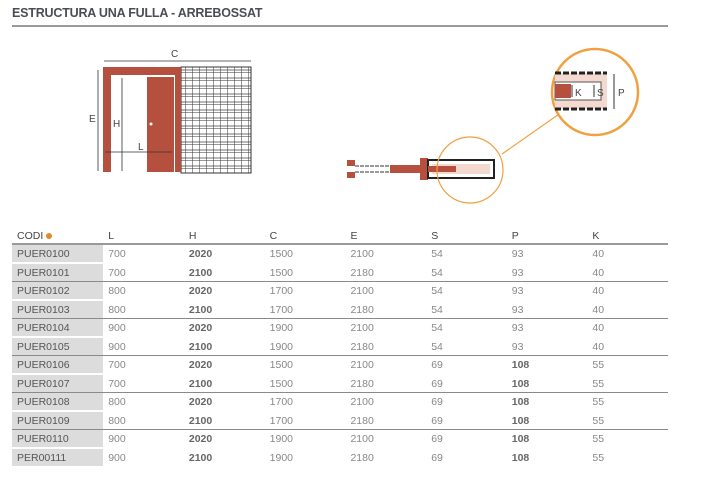  What do you see at coordinates (58, 309) in the screenshot?
I see `cell-codi: PUER0103` at bounding box center [58, 309].